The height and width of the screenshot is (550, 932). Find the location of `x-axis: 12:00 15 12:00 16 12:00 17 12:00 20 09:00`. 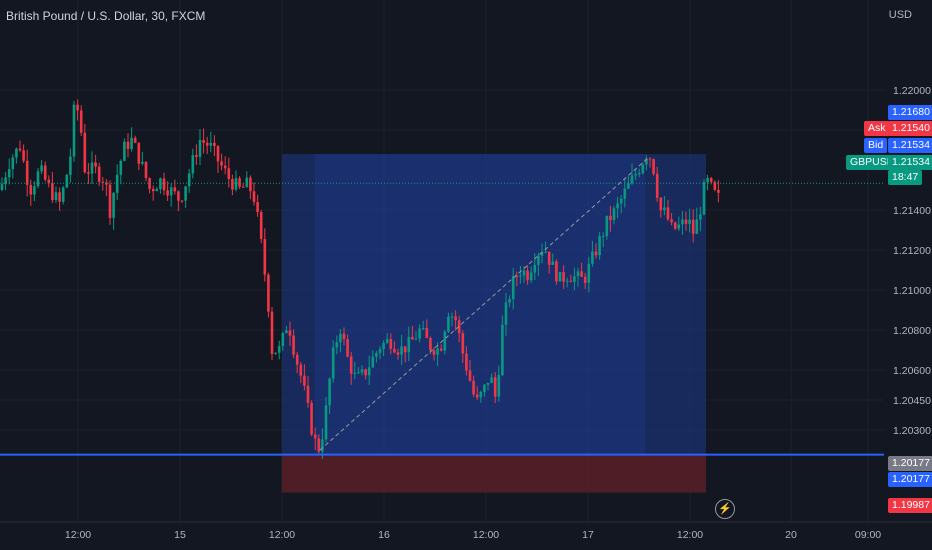

x-axis: 12:00 15 12:00 16 12:00 17 12:00 20 09:00 is located at coordinates (466, 531).